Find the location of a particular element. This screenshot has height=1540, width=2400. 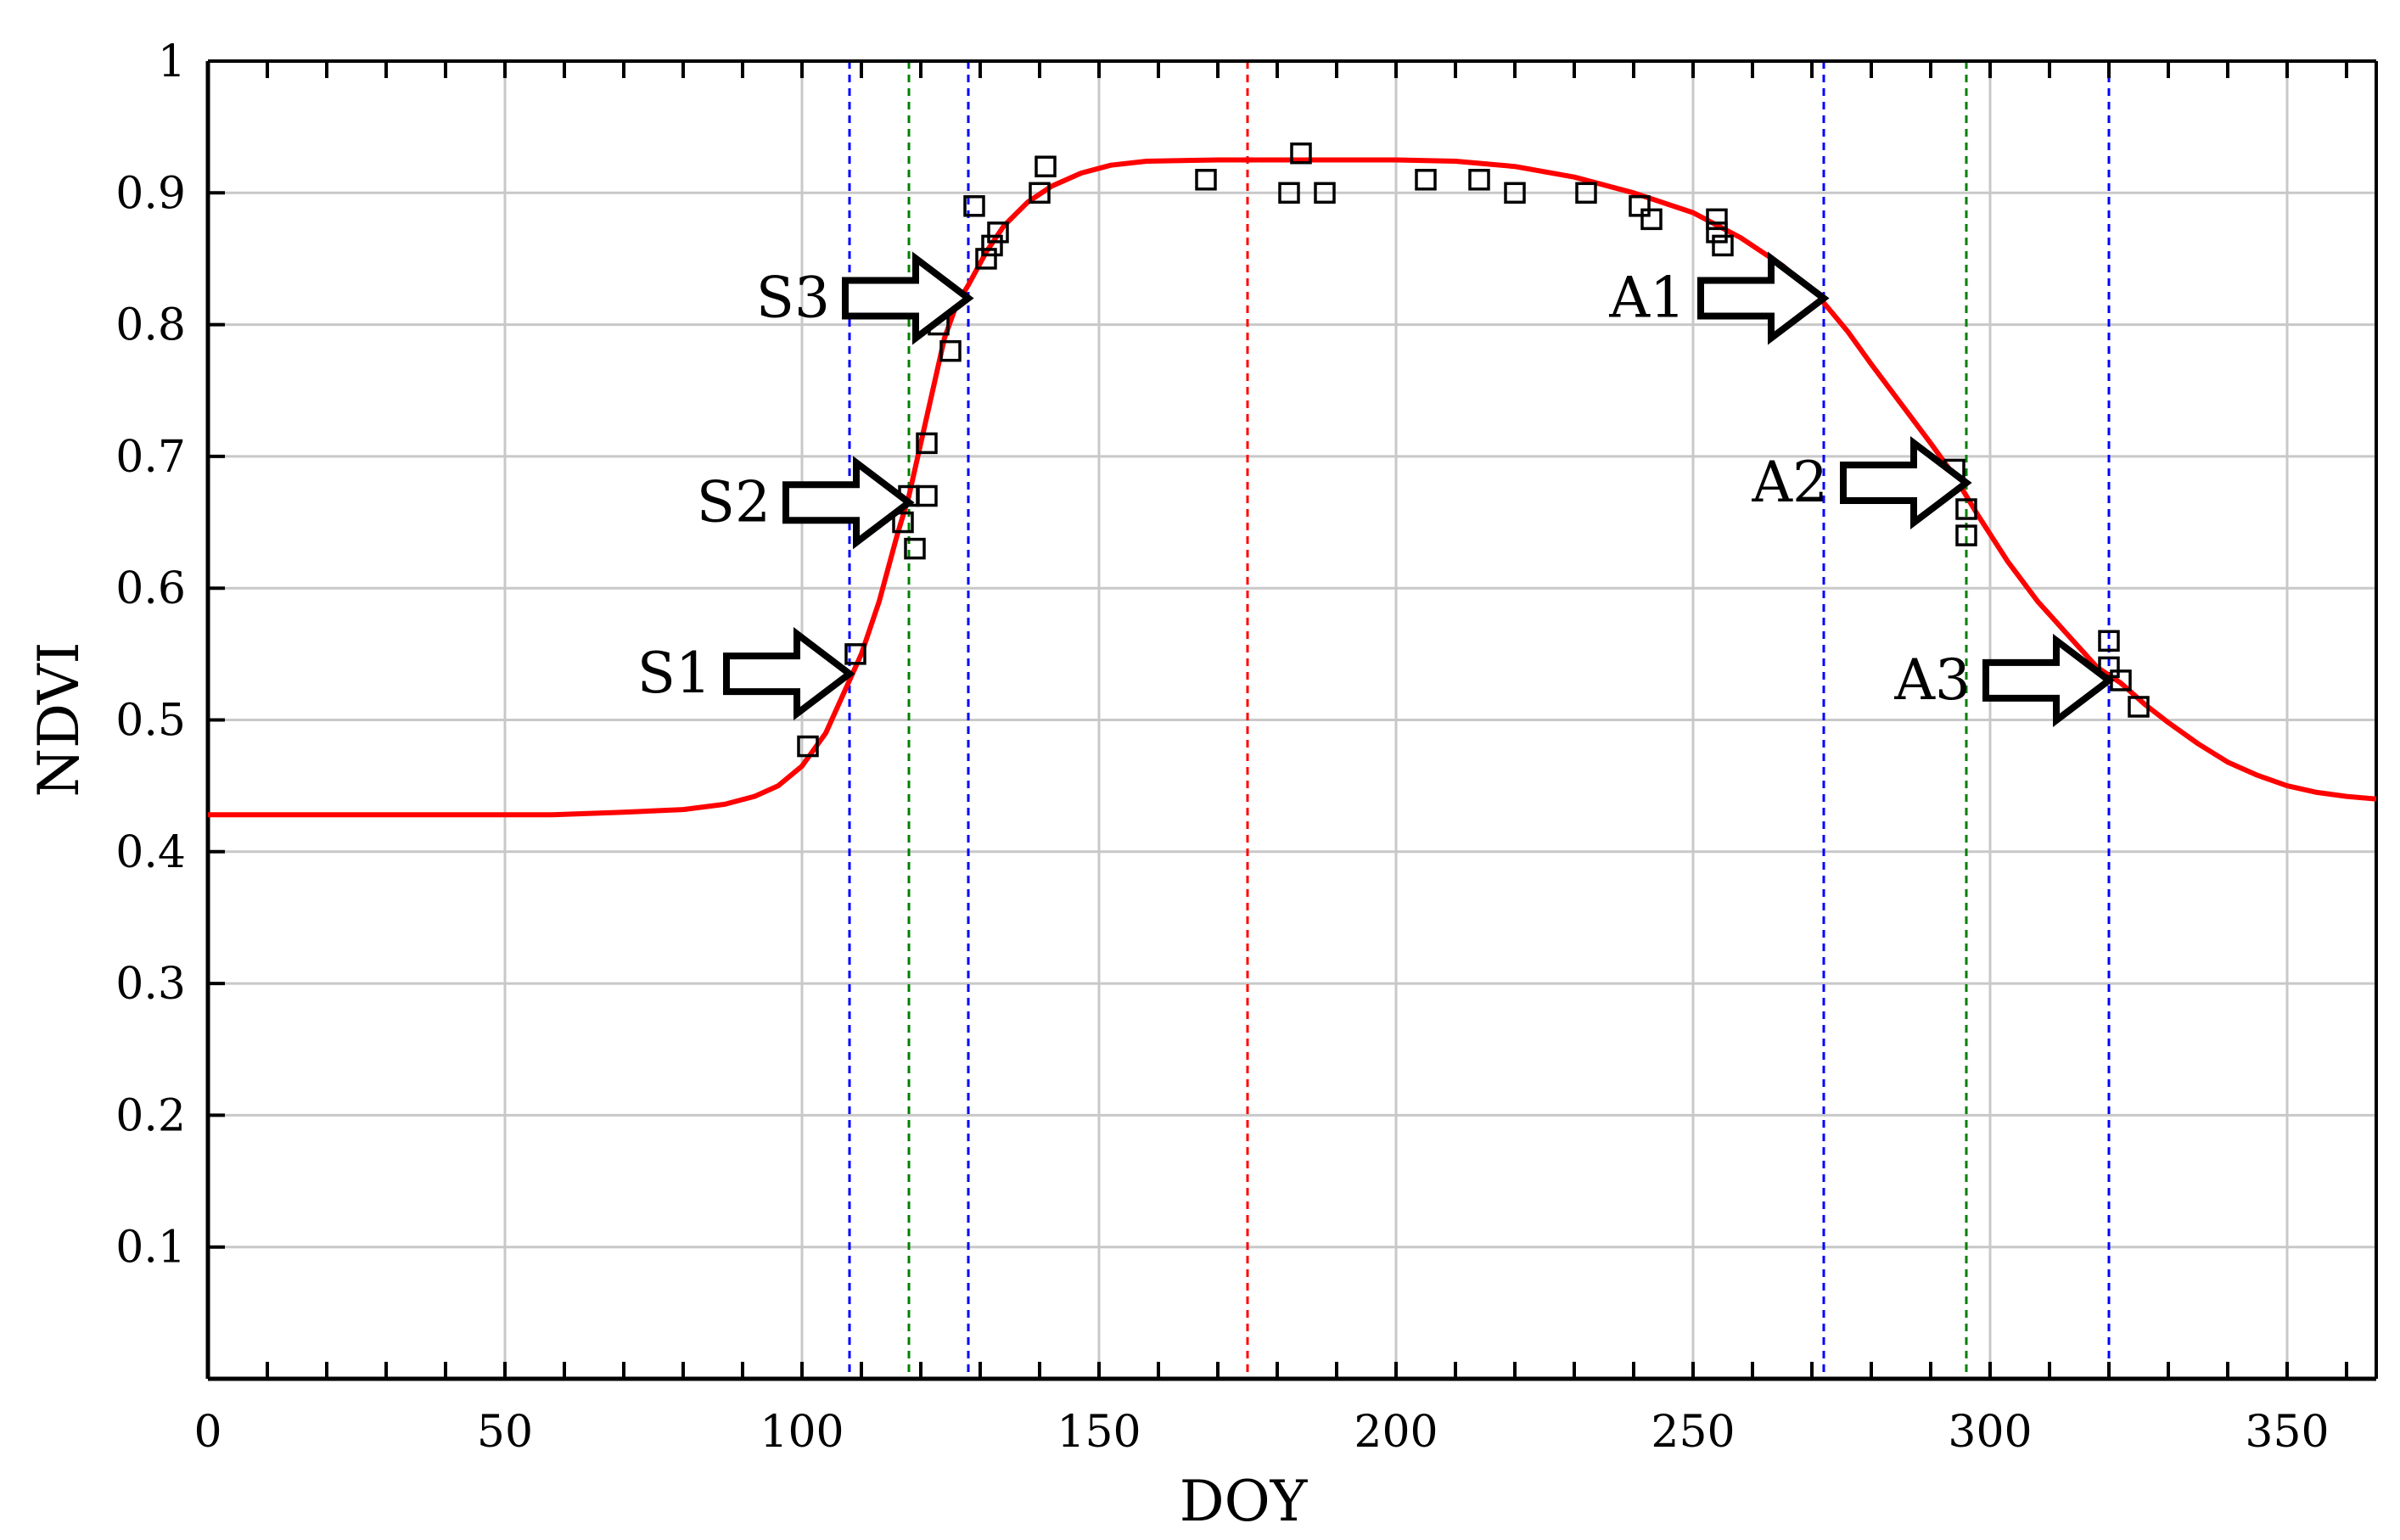

x-axis-title: DOY is located at coordinates (1244, 1501).